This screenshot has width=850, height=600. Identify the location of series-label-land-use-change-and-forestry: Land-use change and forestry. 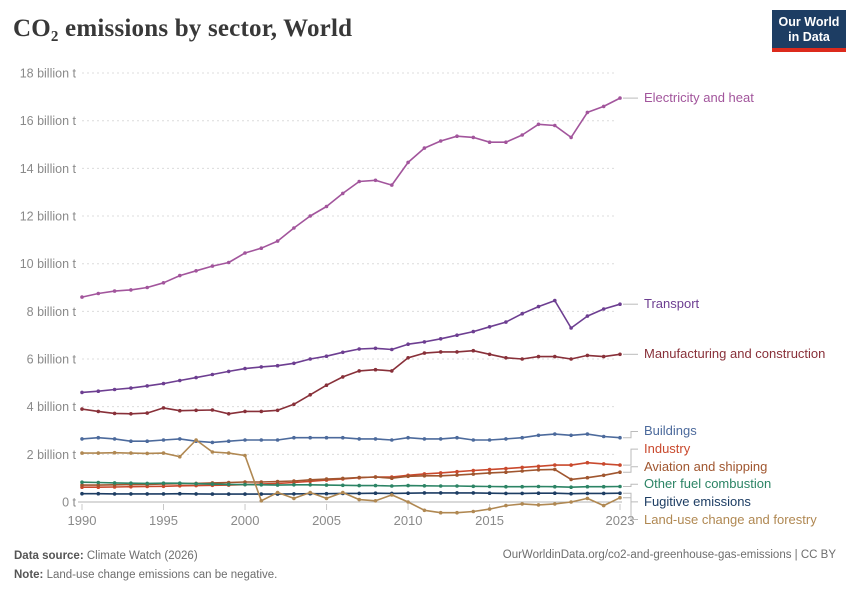
(730, 519).